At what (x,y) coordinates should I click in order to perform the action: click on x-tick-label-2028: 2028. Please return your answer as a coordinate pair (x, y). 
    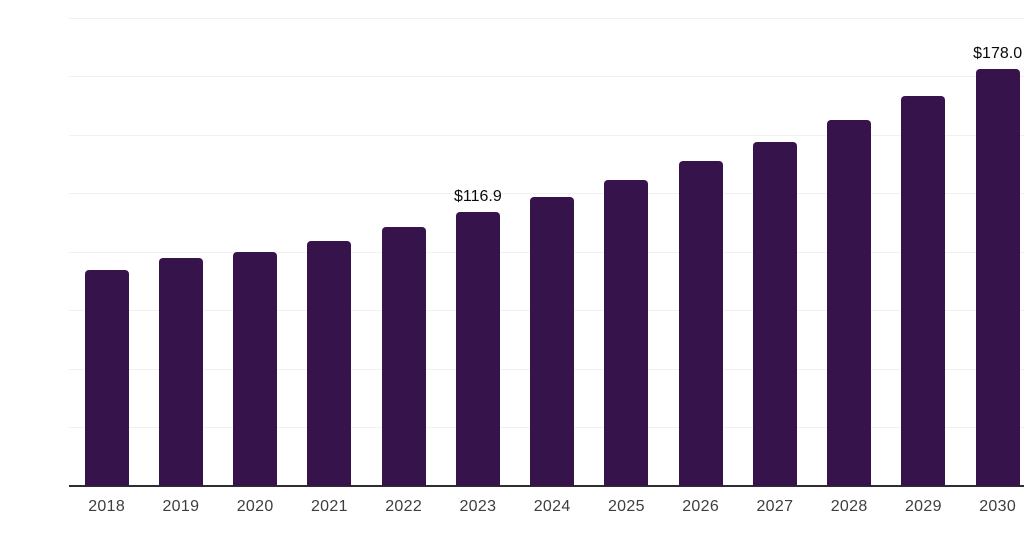
    Looking at the image, I should click on (849, 506).